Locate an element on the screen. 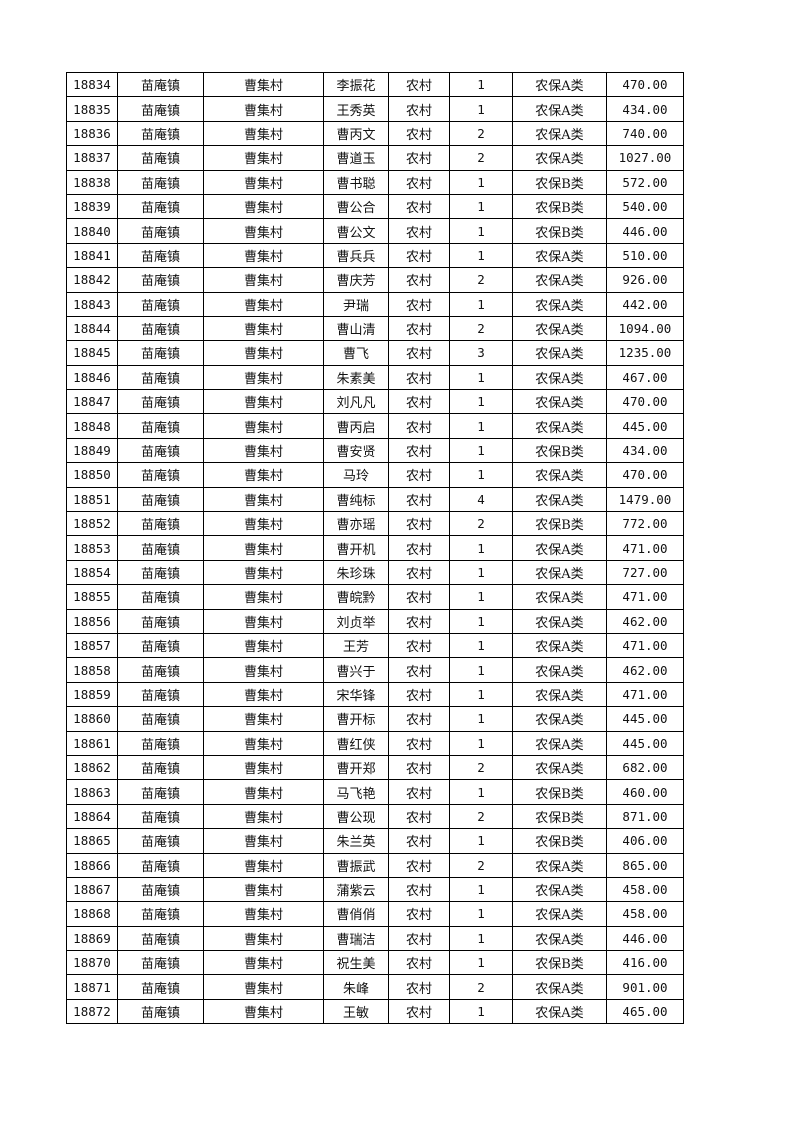 This screenshot has height=1122, width=793. cell-name: 曹皖黔 is located at coordinates (356, 597).